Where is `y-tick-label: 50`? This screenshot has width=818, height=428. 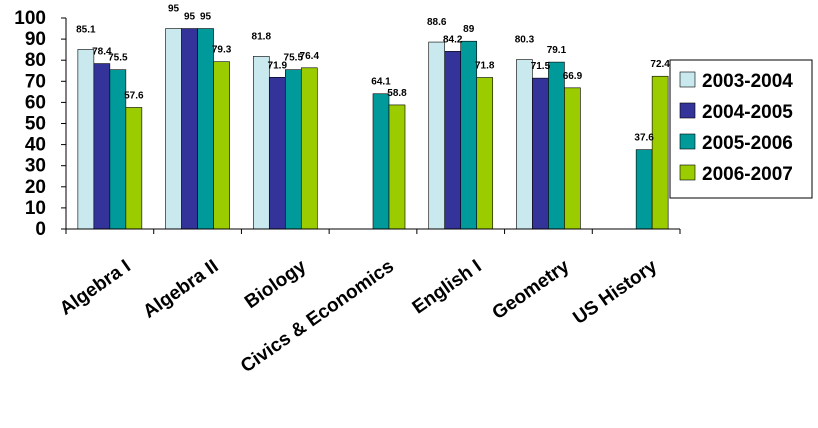
y-tick-label: 50 is located at coordinates (35, 124).